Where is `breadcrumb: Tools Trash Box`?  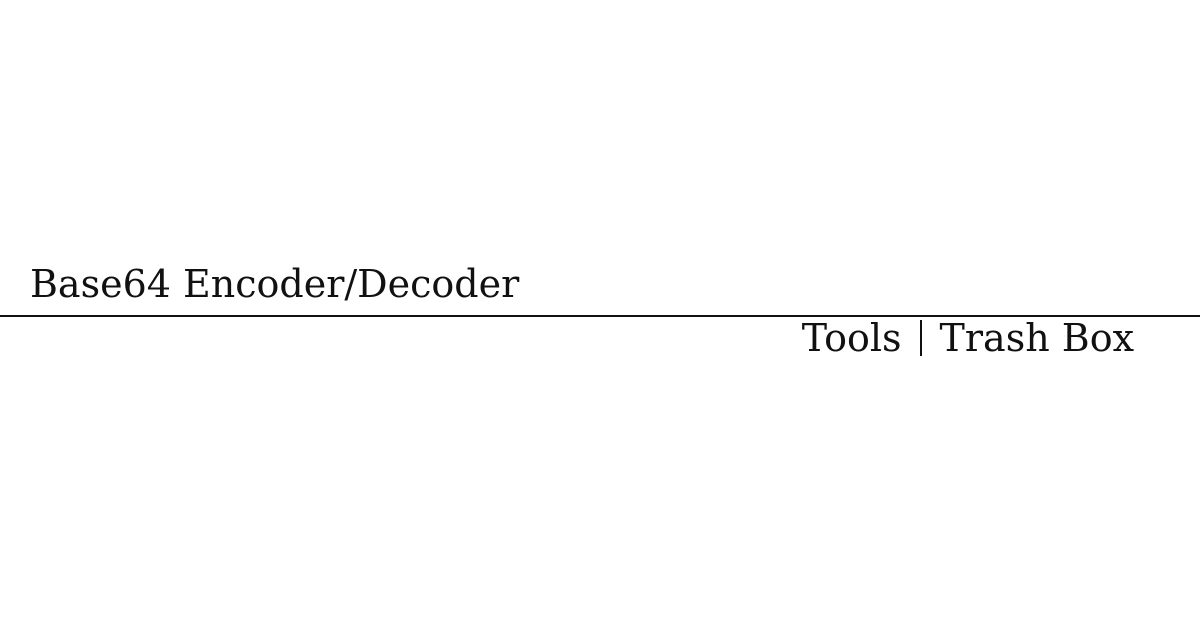
breadcrumb: Tools Trash Box is located at coordinates (968, 338).